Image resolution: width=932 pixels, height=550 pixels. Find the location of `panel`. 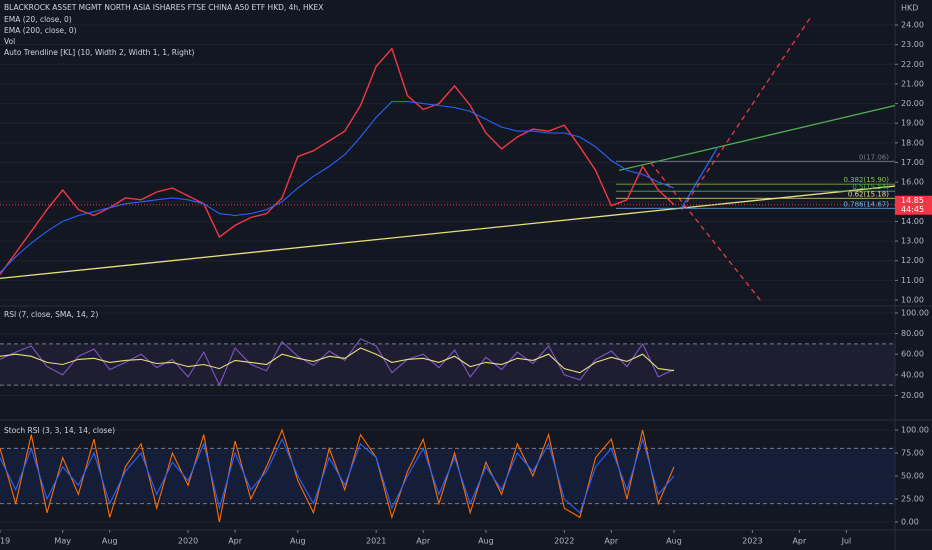

panel is located at coordinates (447, 354).